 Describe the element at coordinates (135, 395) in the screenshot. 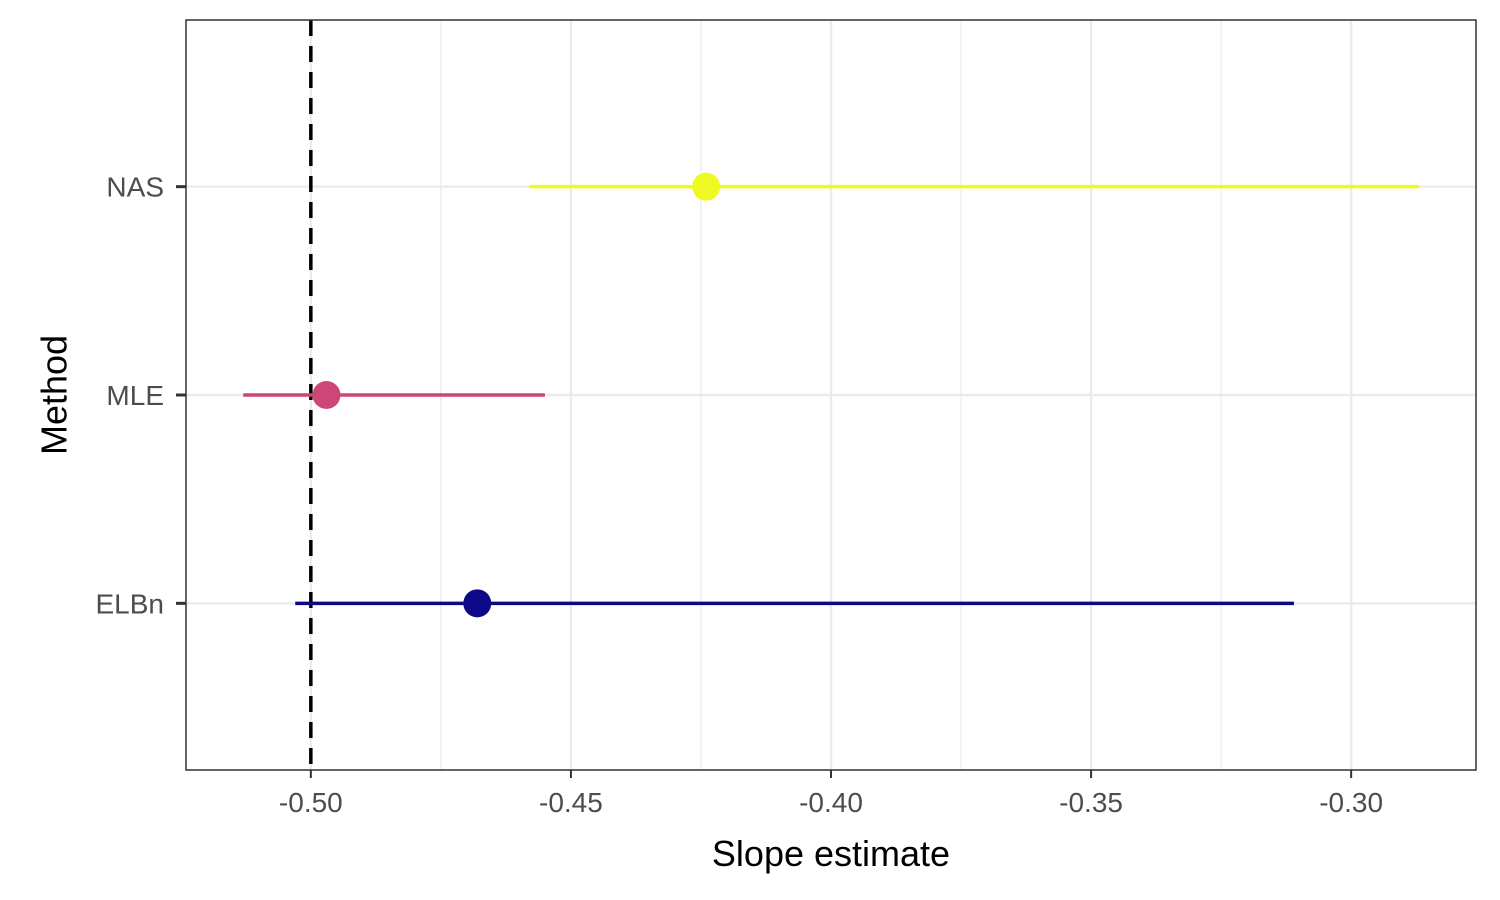

I see `y-tick-label: MLE` at that location.